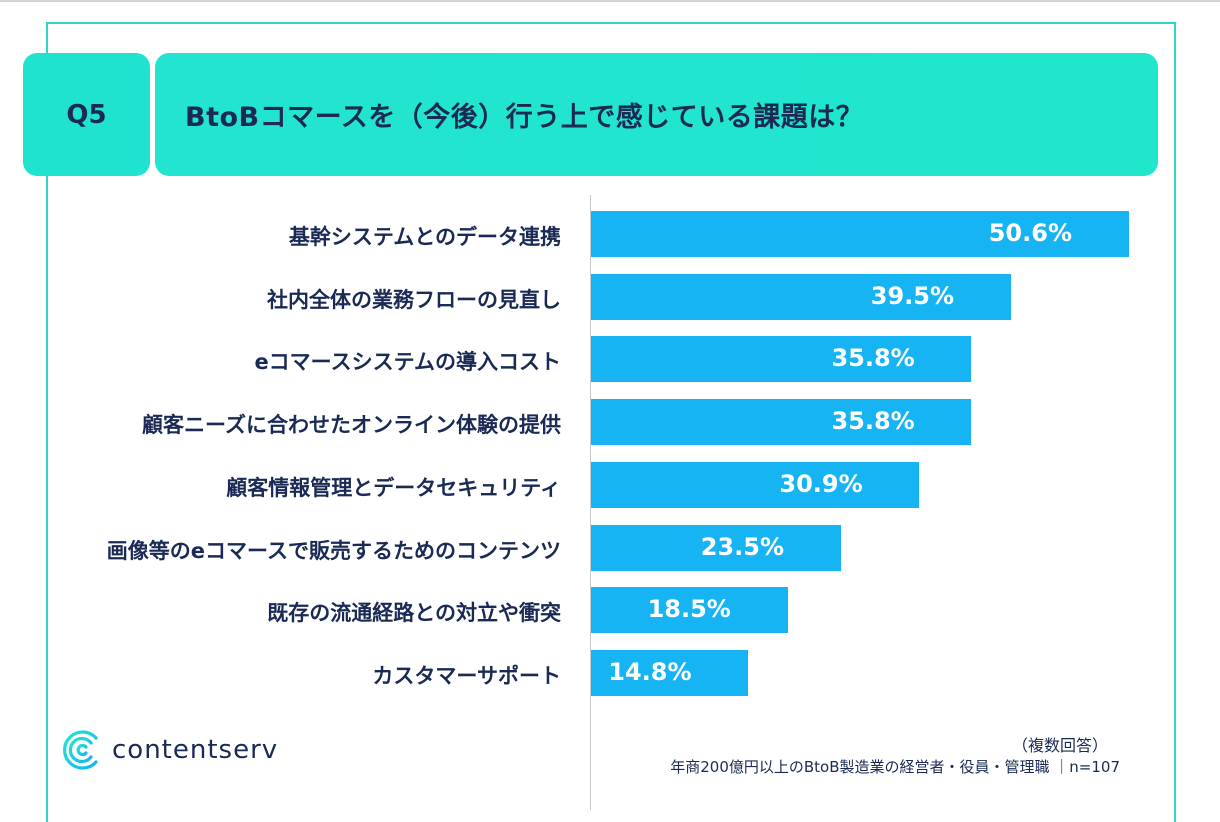 The width and height of the screenshot is (1220, 822). I want to click on value-label: 23.5%, so click(742, 546).